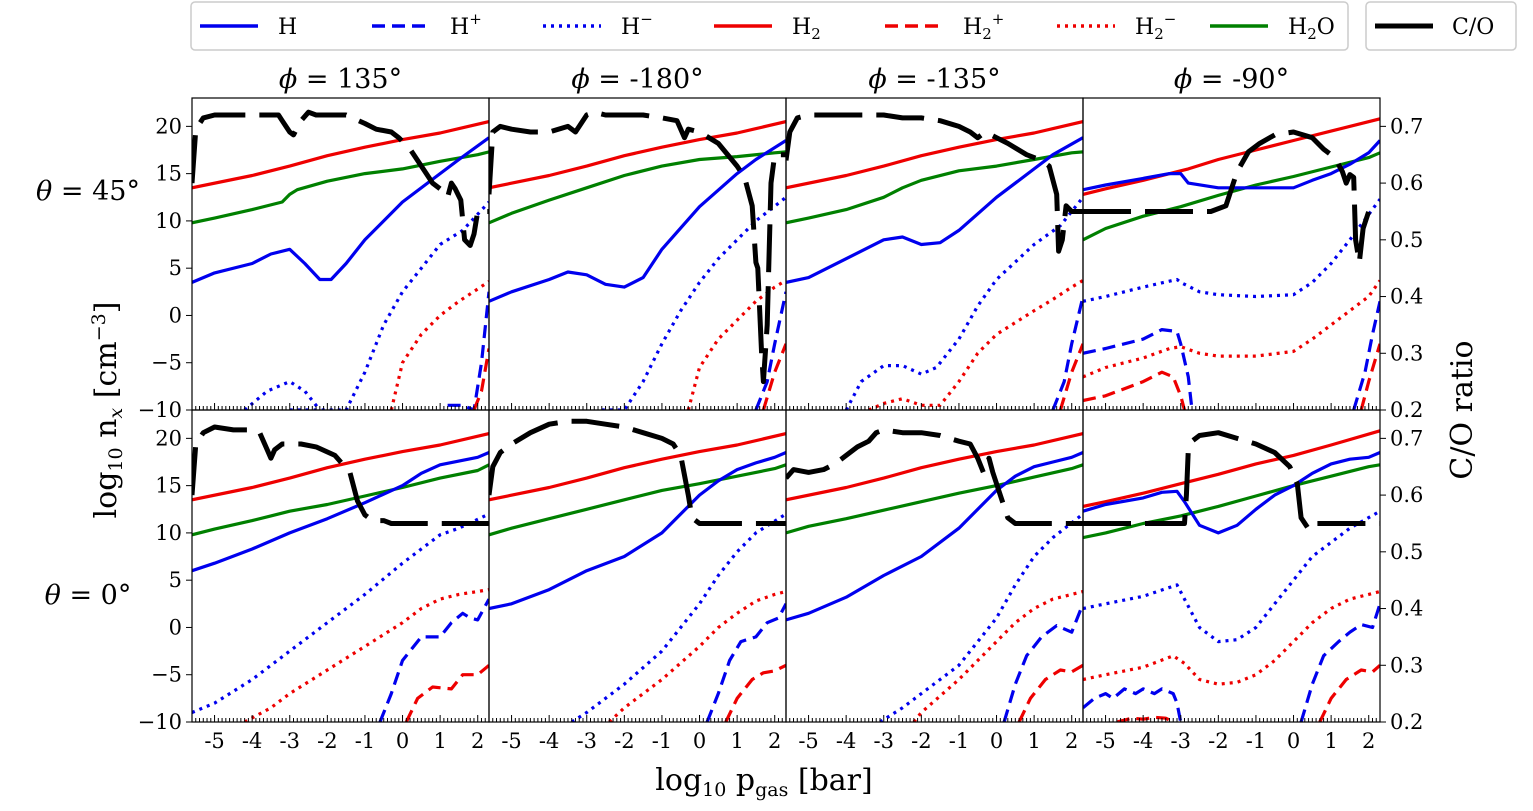 The height and width of the screenshot is (811, 1533). What do you see at coordinates (175, 580) in the screenshot?
I see `y-tick-label: 5` at bounding box center [175, 580].